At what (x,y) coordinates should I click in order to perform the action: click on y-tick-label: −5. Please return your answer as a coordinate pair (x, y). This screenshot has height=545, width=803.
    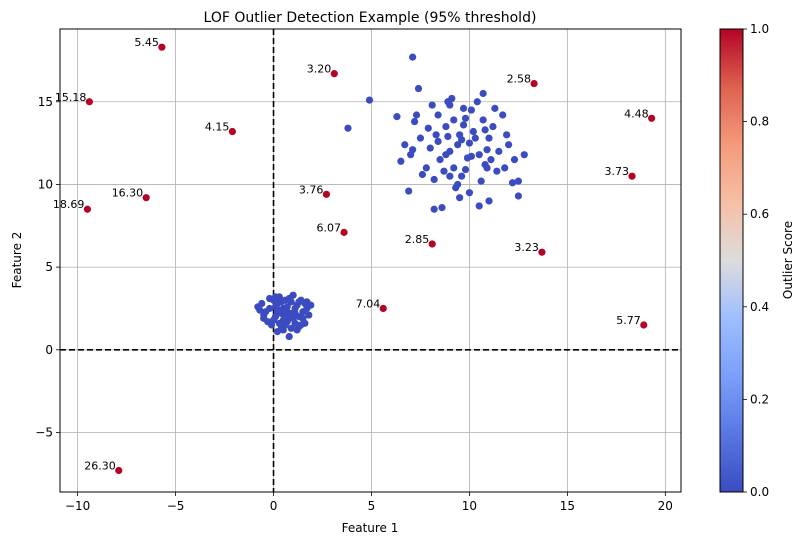
    Looking at the image, I should click on (44, 432).